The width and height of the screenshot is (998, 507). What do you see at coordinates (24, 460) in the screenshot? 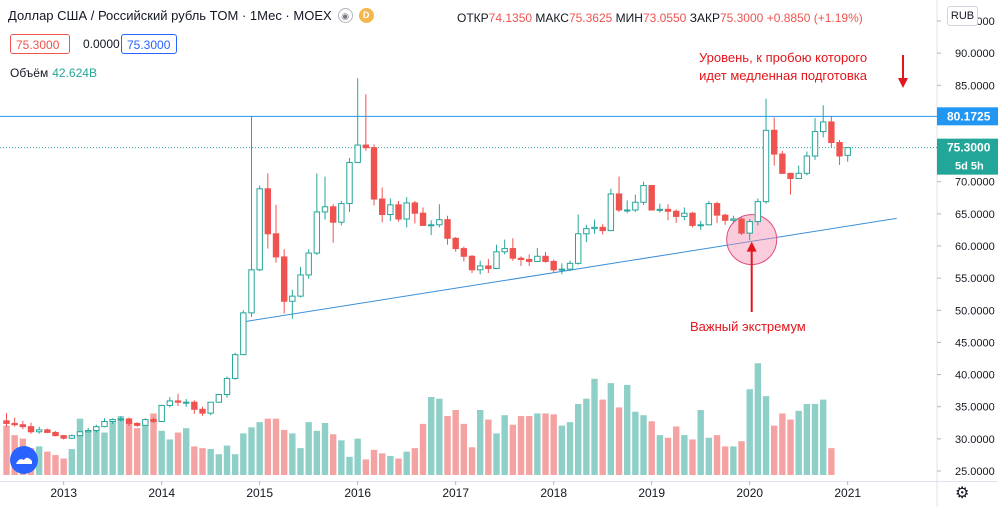
I see `tradingview-logo-icon` at bounding box center [24, 460].